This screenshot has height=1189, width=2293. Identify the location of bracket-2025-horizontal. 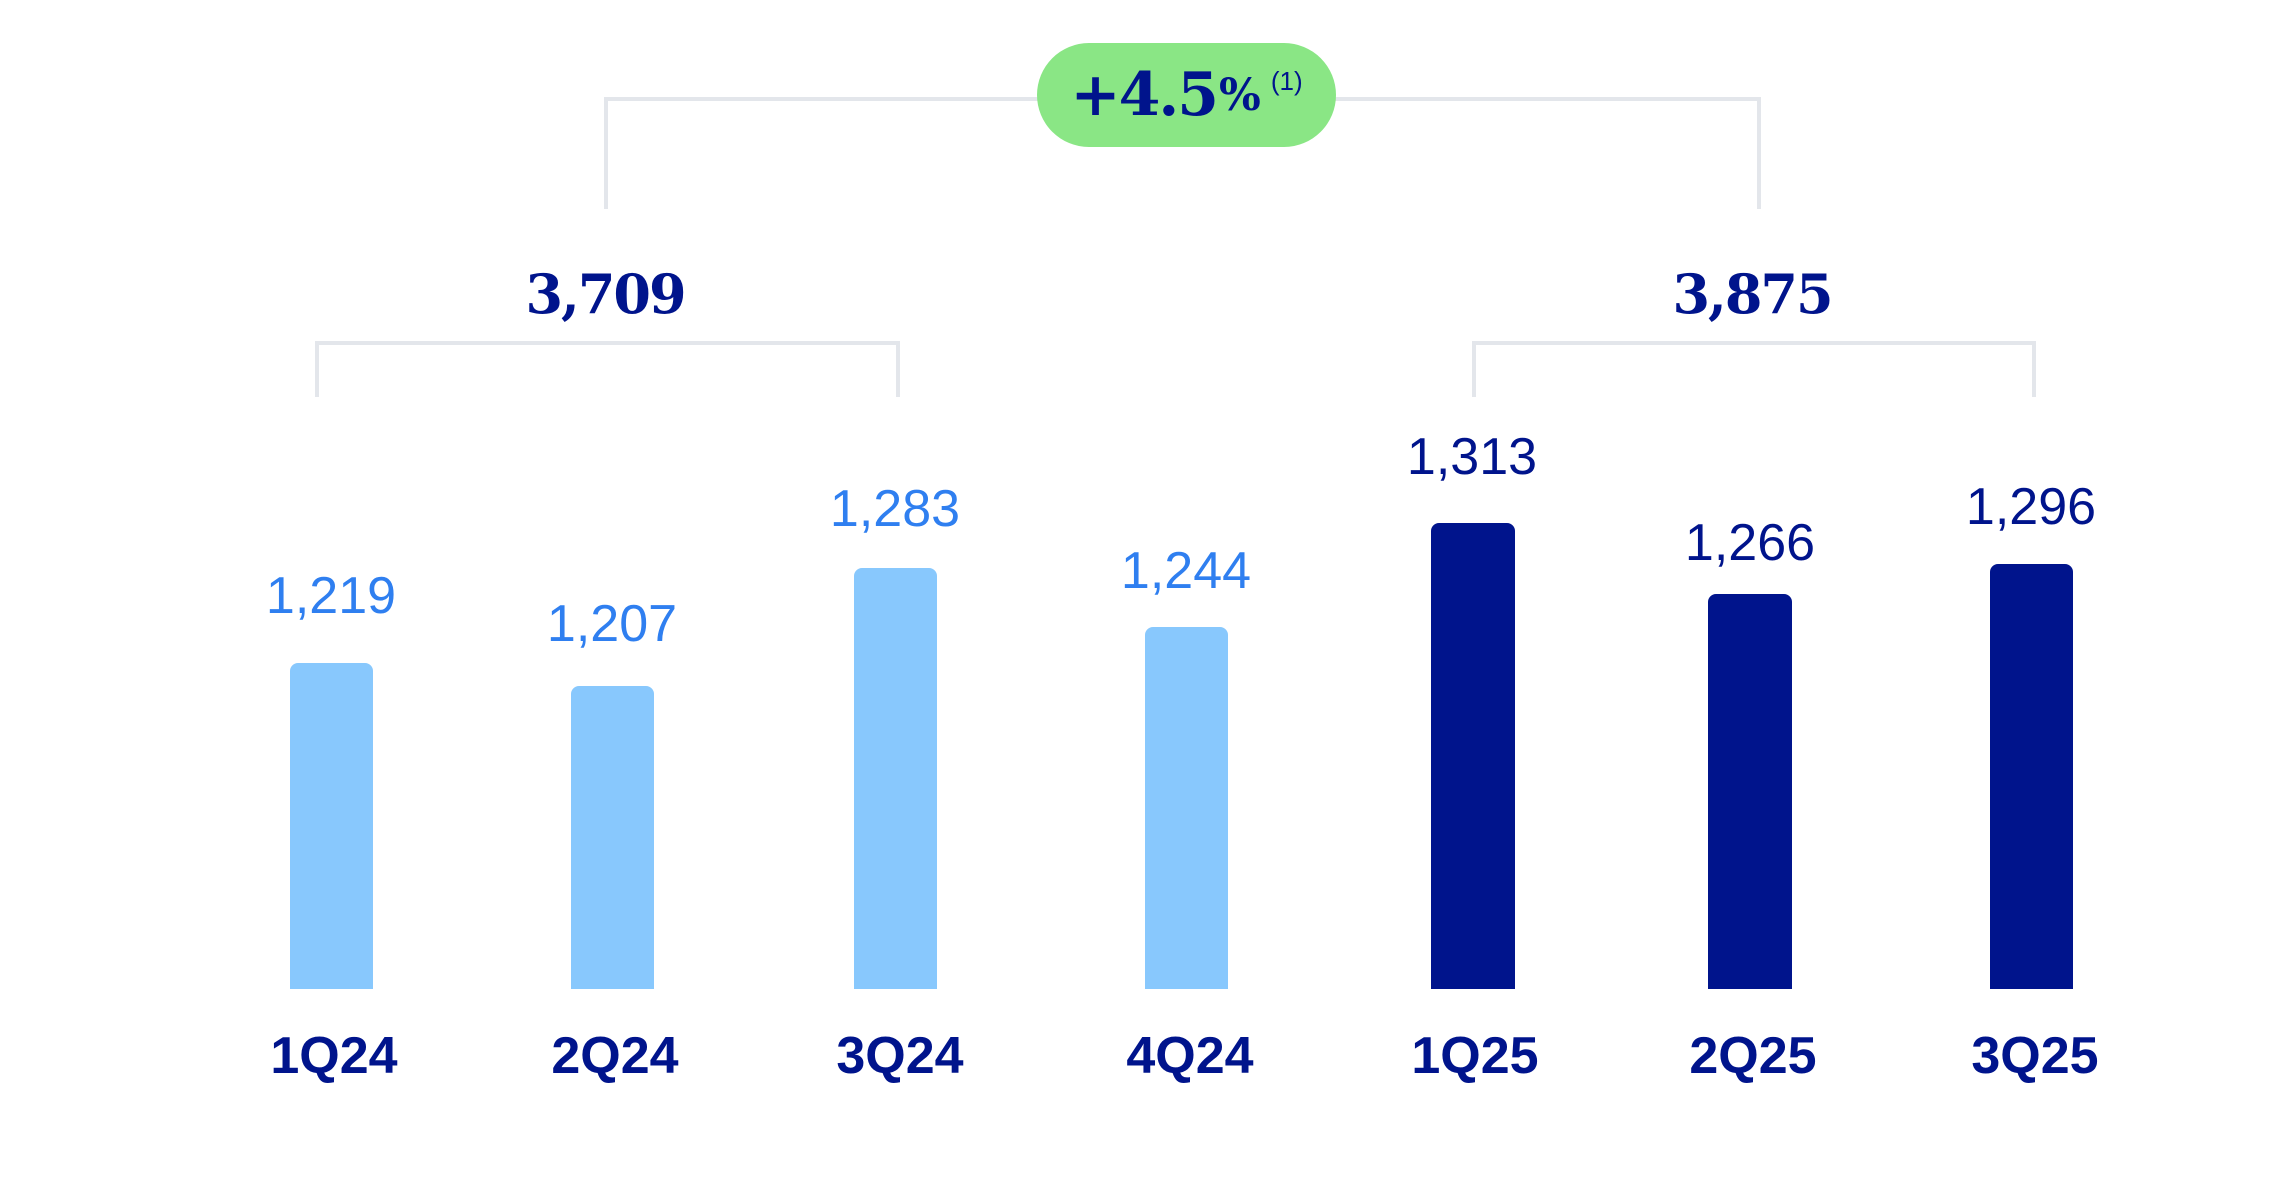
(1754, 343).